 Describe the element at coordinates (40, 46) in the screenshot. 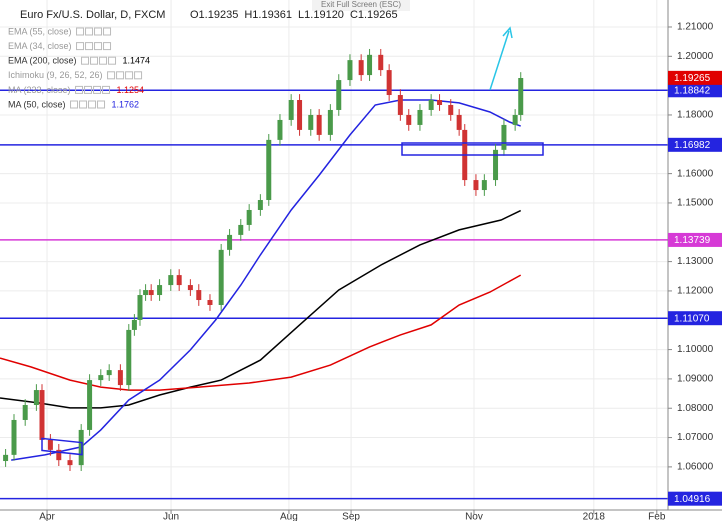

I see `legend-entry: EMA (34, close)` at that location.